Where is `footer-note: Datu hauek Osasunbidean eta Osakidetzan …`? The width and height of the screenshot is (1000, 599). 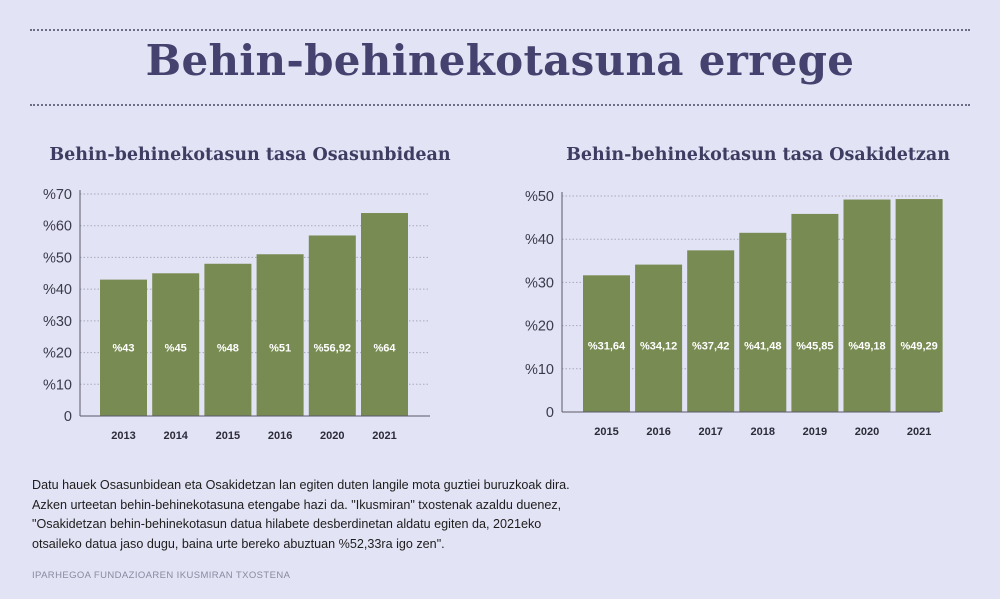
footer-note: Datu hauek Osasunbidean eta Osakidetzan … is located at coordinates (432, 515).